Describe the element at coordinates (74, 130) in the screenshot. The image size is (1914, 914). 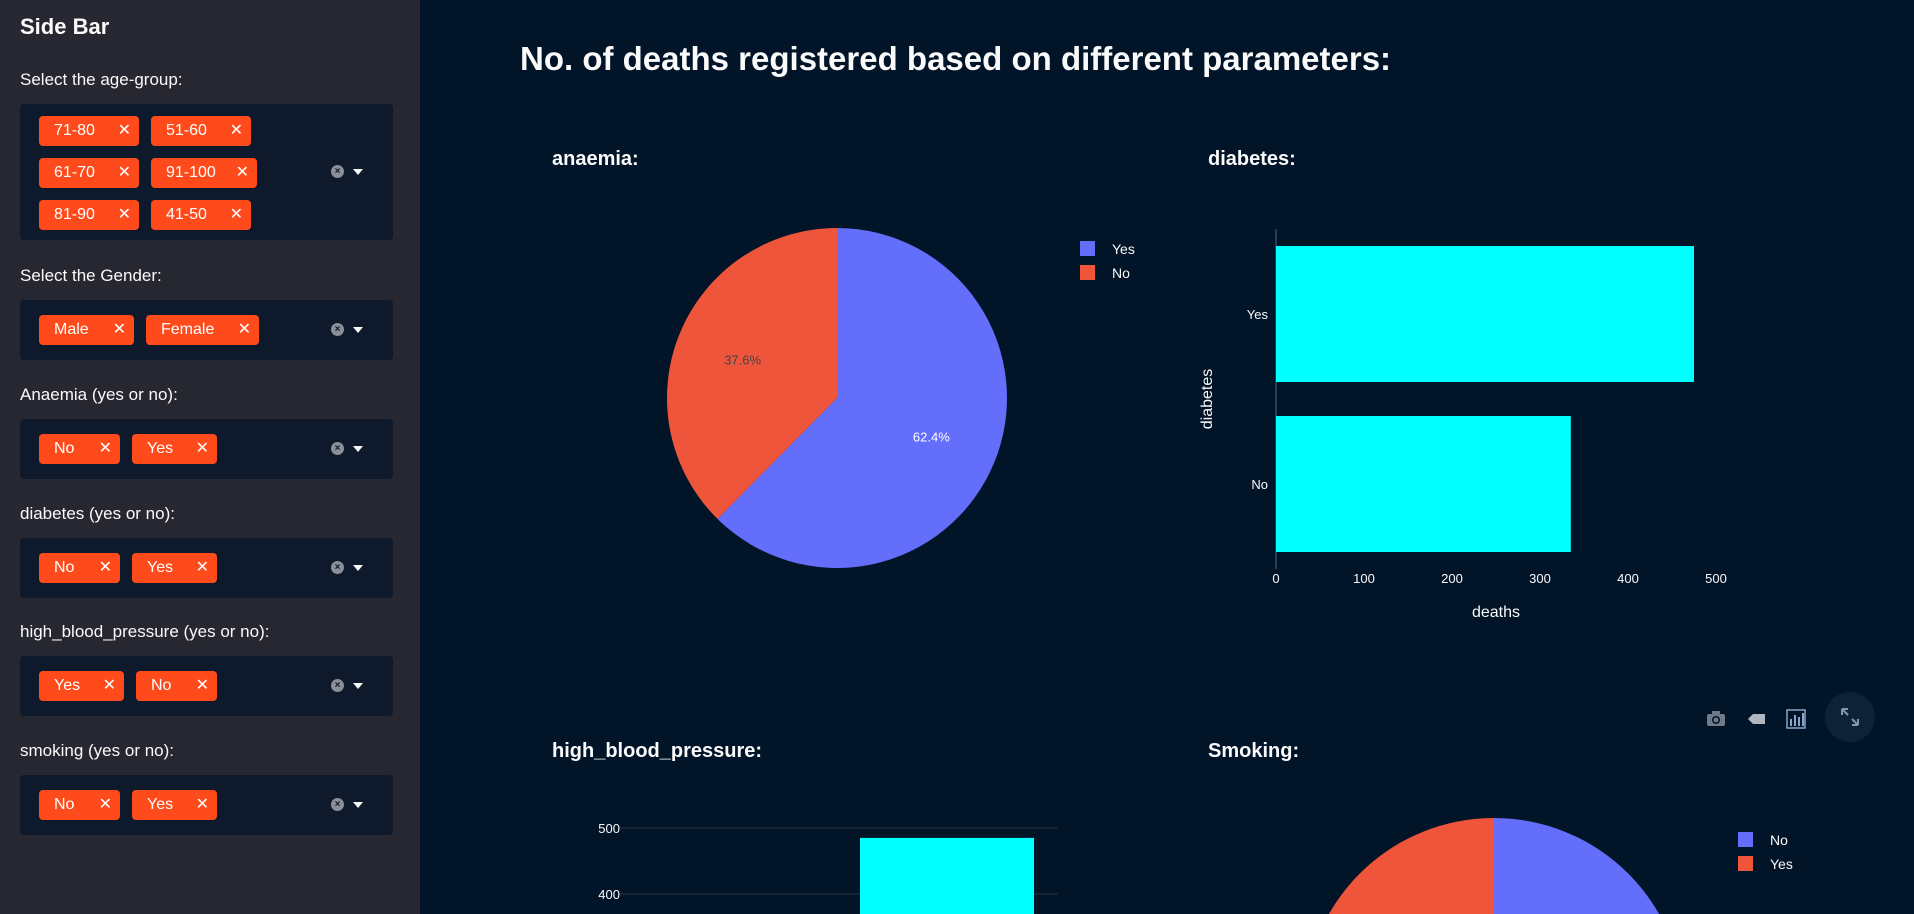
I see `chip-label: 71-80` at that location.